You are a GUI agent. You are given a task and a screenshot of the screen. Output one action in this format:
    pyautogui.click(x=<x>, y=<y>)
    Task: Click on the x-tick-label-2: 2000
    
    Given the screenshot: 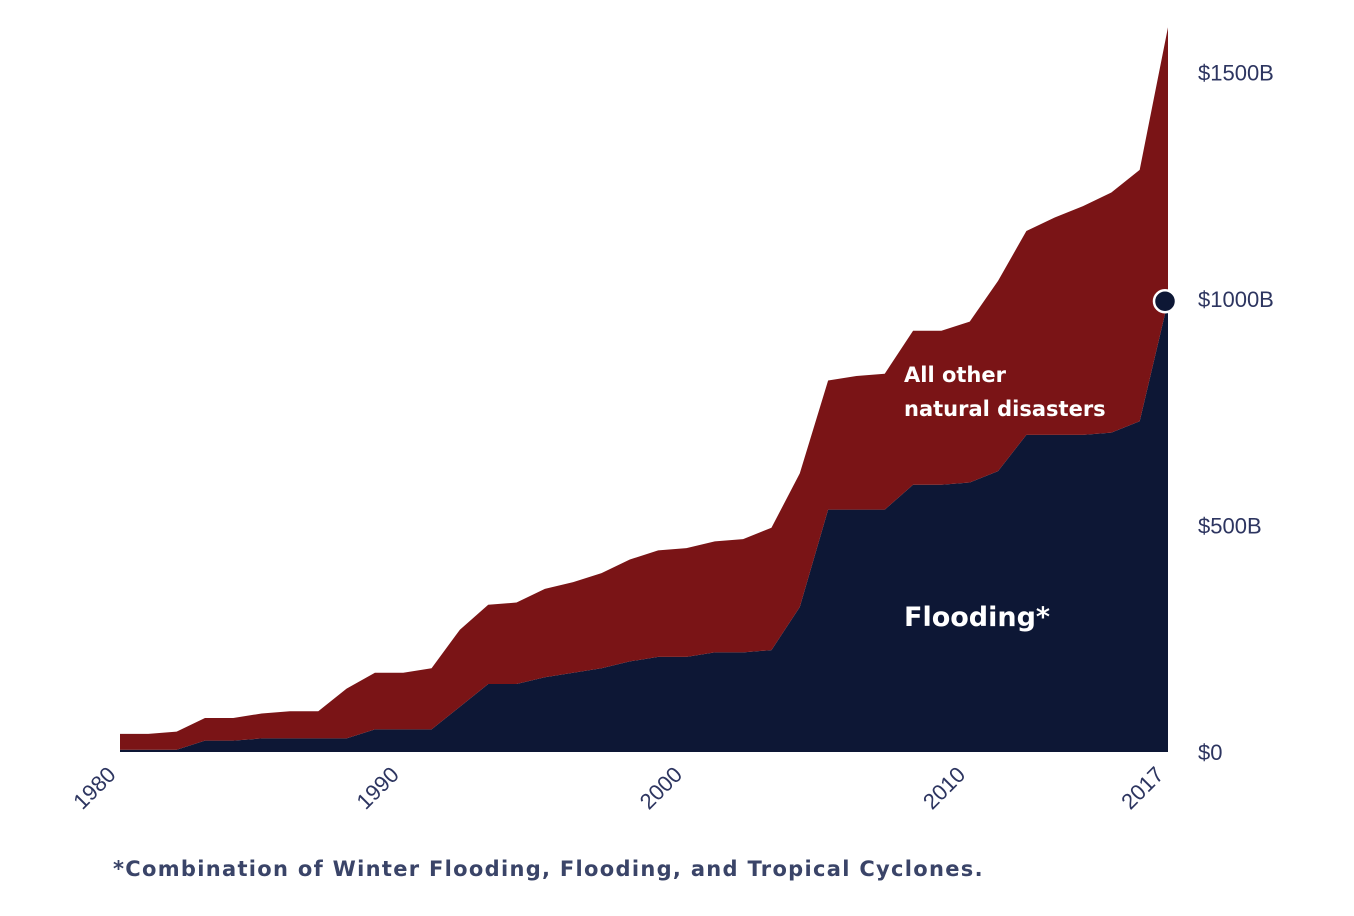 What is the action you would take?
    pyautogui.click(x=661, y=788)
    